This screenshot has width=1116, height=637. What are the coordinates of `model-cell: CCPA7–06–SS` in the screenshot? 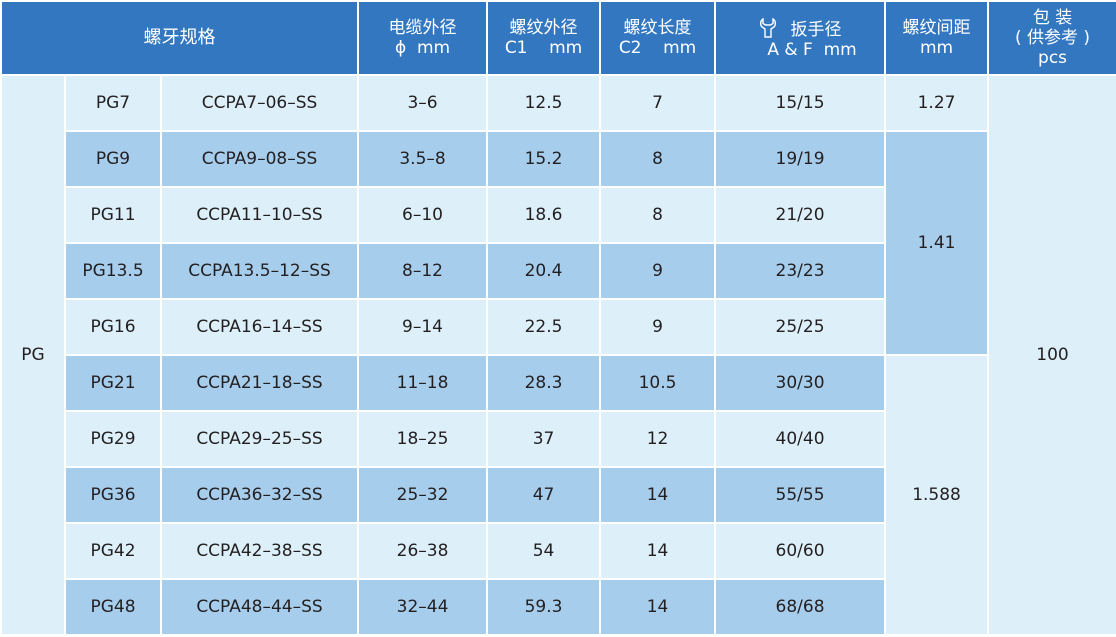 It's located at (259, 103).